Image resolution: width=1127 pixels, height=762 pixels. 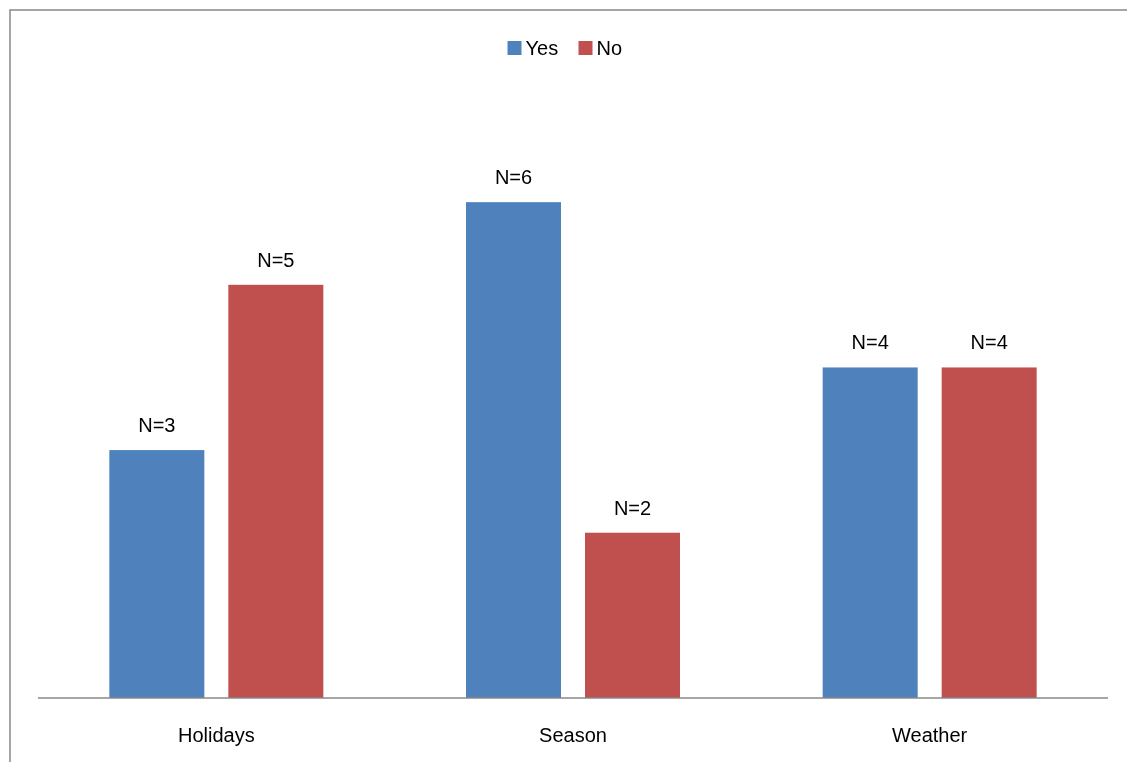 I want to click on legend-label: Yes, so click(x=542, y=48).